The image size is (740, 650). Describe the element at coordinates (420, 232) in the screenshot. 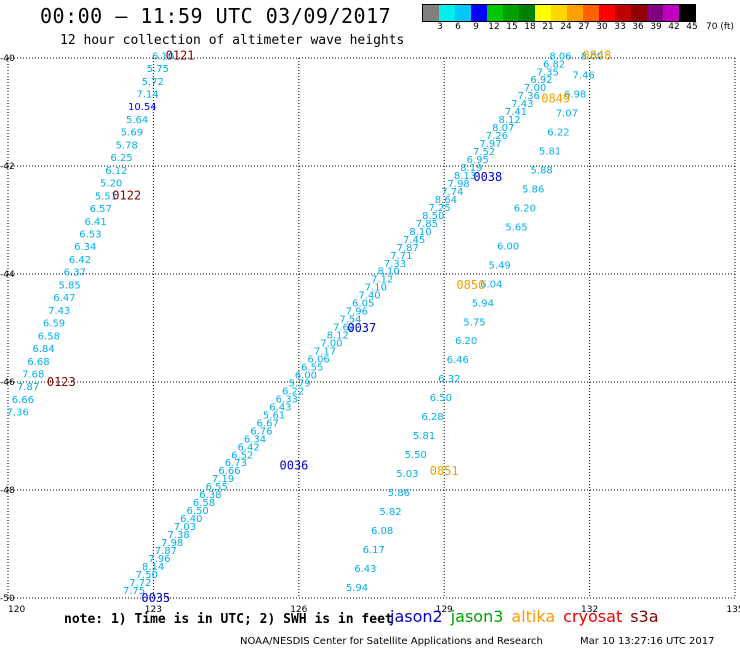

I see `swh-value: 8.10` at that location.